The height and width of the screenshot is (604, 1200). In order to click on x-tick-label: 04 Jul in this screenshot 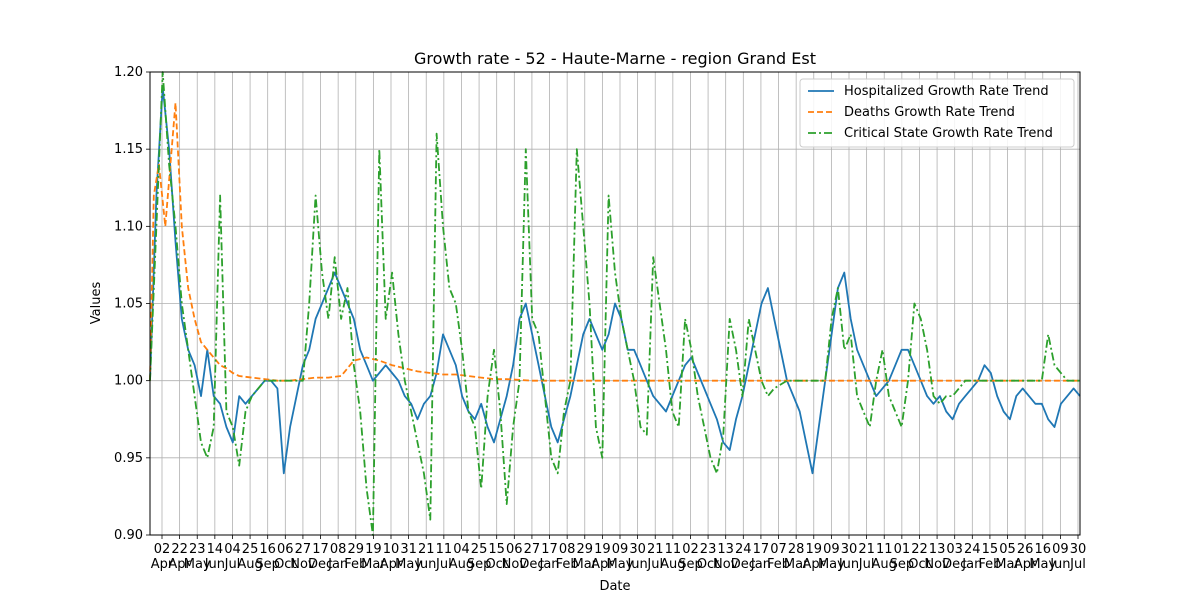, I will do `click(232, 557)`.